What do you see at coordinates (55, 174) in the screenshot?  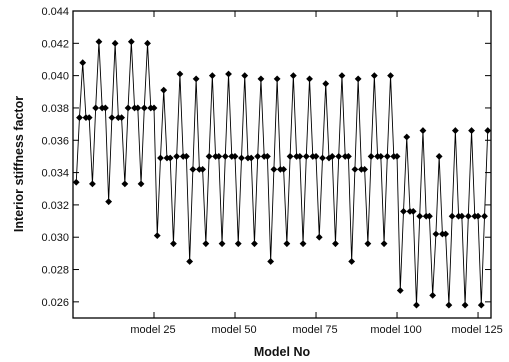 I see `y-tick-label: 0.034` at bounding box center [55, 174].